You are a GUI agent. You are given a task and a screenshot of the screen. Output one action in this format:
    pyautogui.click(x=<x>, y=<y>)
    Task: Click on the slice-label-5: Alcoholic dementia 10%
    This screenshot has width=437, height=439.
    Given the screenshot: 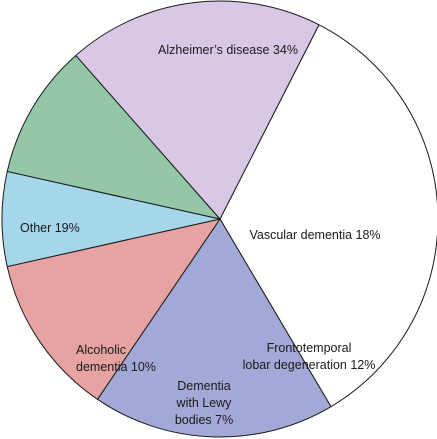 What is the action you would take?
    pyautogui.click(x=116, y=358)
    